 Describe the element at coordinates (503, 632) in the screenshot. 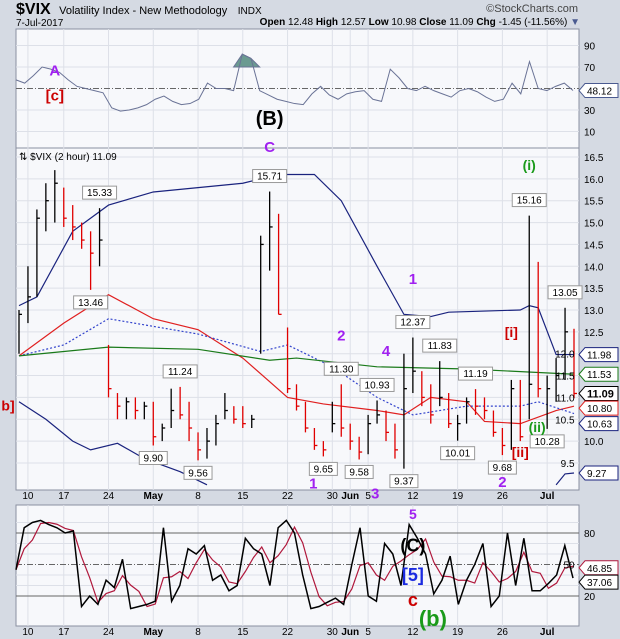

I see `x-tick: 26` at that location.